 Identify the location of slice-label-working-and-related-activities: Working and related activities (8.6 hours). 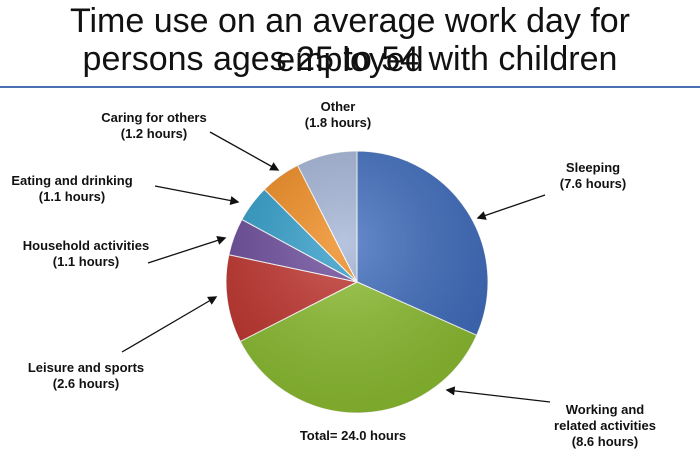
(605, 425).